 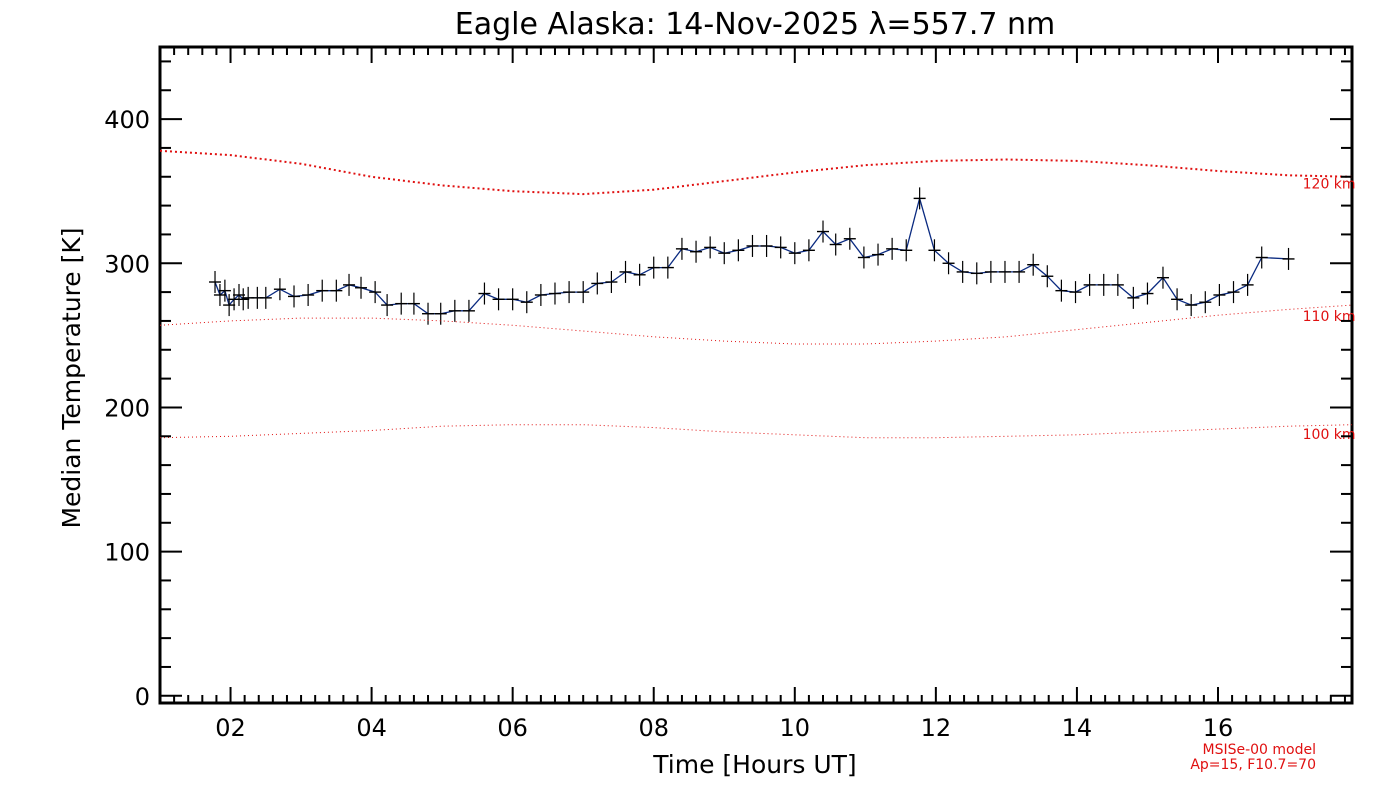 What do you see at coordinates (1329, 435) in the screenshot?
I see `curve-label: 100 km` at bounding box center [1329, 435].